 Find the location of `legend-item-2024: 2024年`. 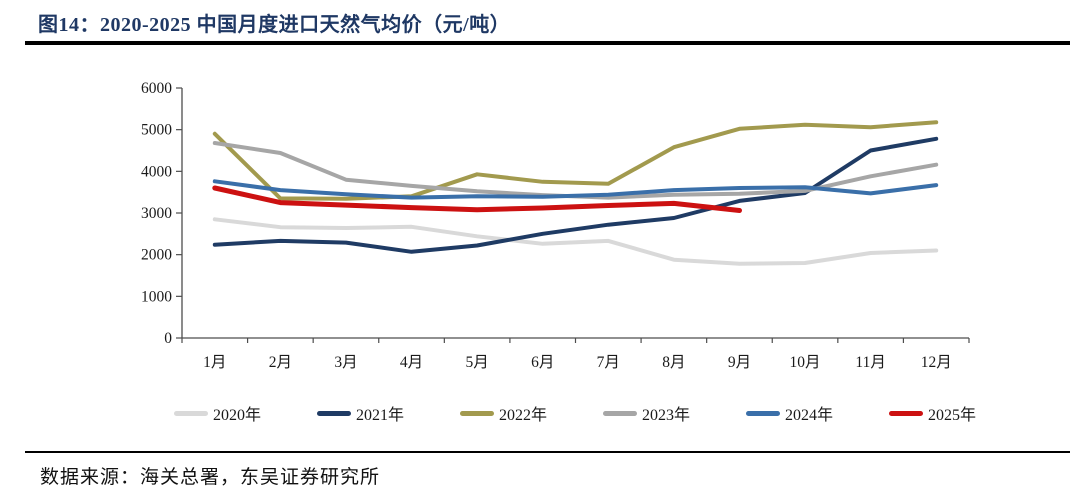

legend-item-2024: 2024年 is located at coordinates (789, 413).